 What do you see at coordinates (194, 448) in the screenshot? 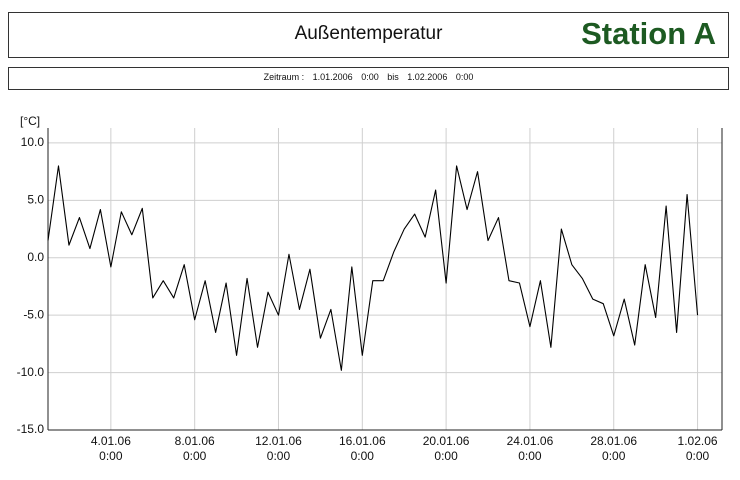
I see `x-tick-label: 8.01.06 0:00` at bounding box center [194, 448].